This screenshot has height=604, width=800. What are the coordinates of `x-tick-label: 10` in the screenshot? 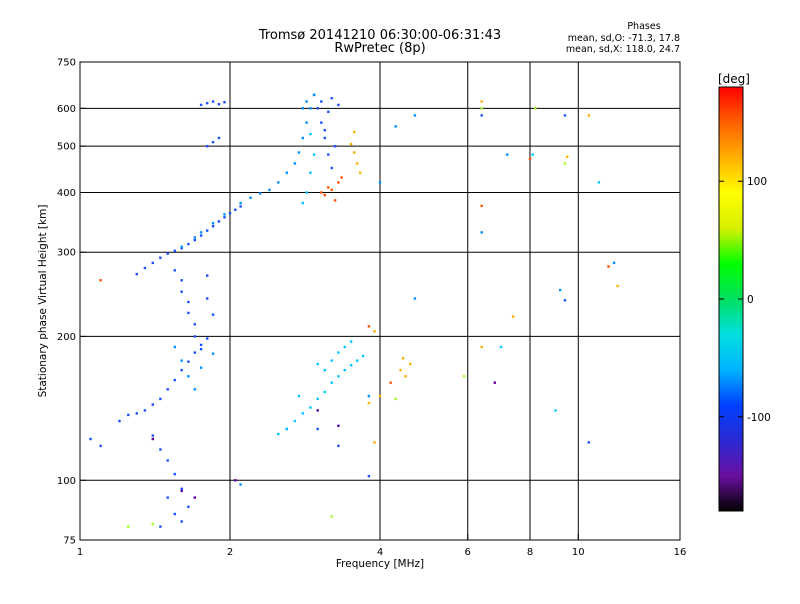 It's located at (578, 552).